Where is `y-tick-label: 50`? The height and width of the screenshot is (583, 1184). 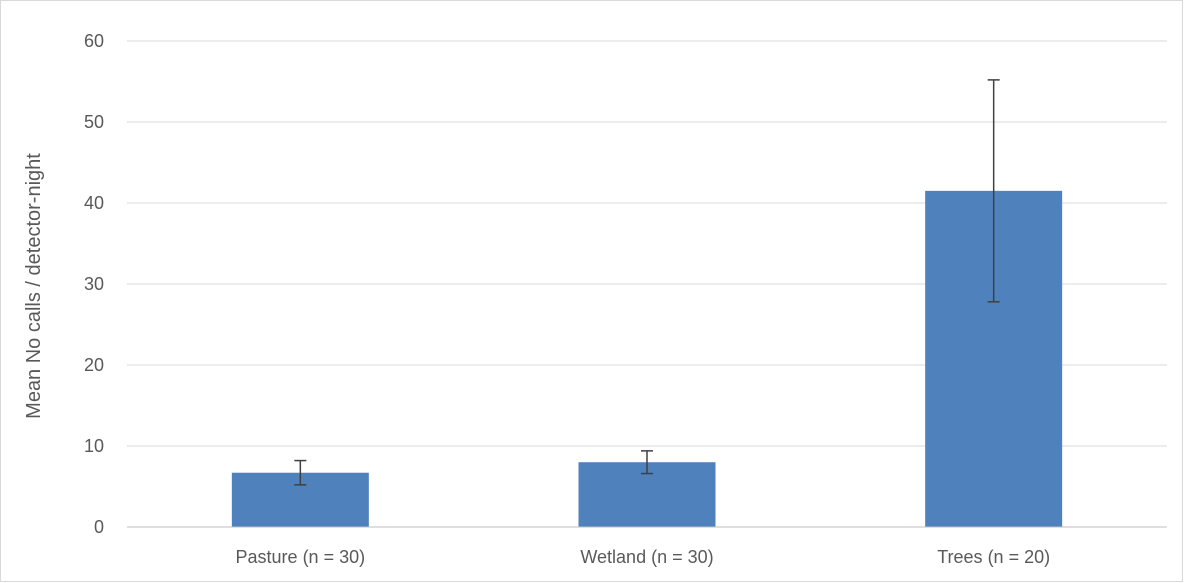 y-tick-label: 50 is located at coordinates (94, 122).